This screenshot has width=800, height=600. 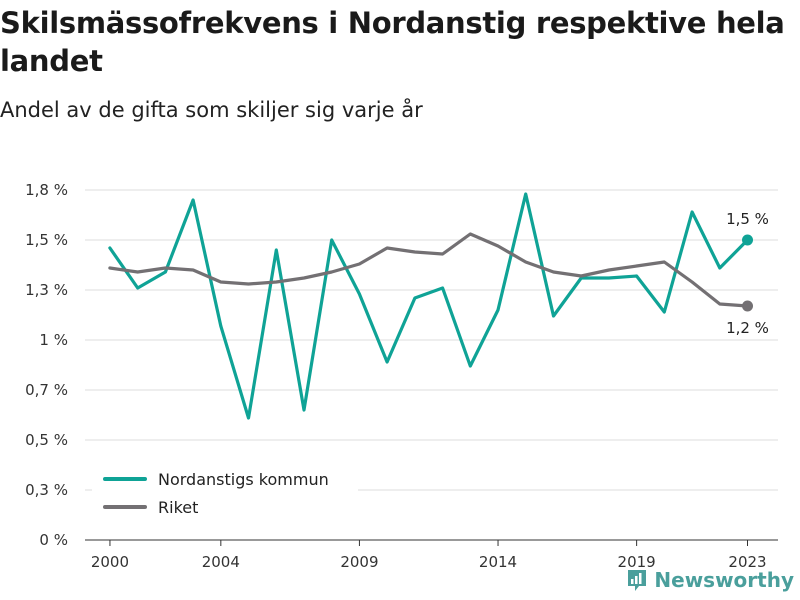 I want to click on newsworthy-icon, so click(x=637, y=580).